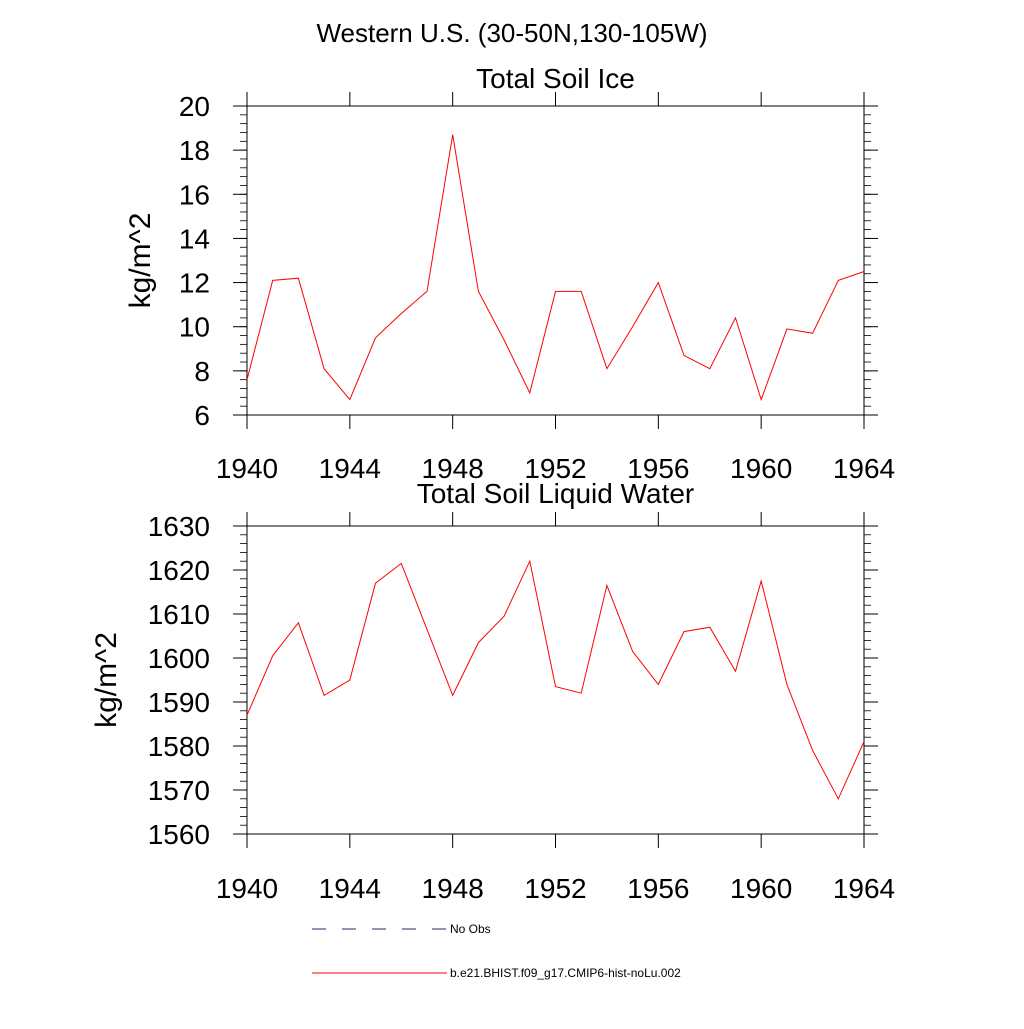 This screenshot has width=1024, height=1029. What do you see at coordinates (179, 790) in the screenshot?
I see `y-tick-label: 1570` at bounding box center [179, 790].